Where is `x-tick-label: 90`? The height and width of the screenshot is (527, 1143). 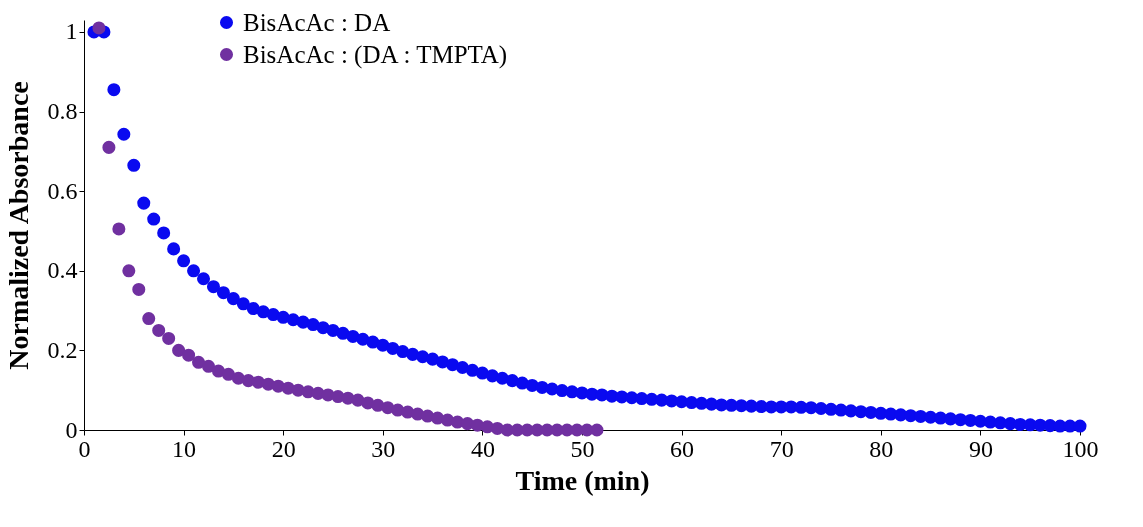 x-tick-label: 90 is located at coordinates (980, 448).